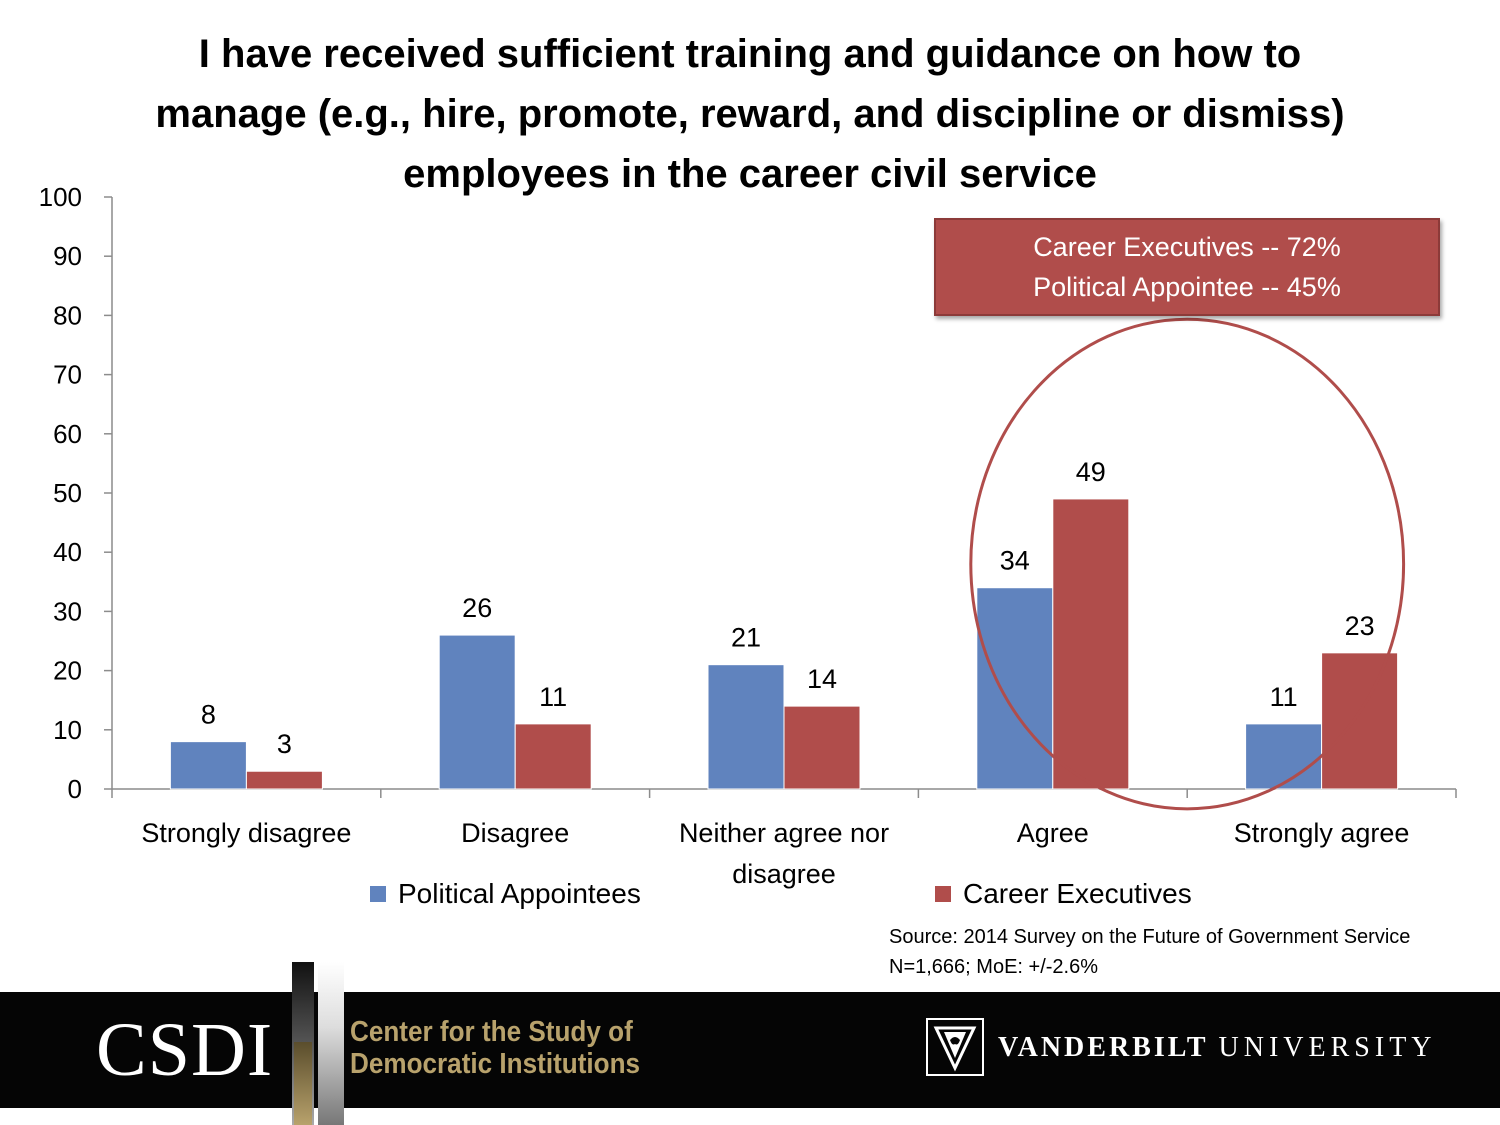 This screenshot has width=1500, height=1125. I want to click on category-label-4: Strongly agree, so click(1322, 833).